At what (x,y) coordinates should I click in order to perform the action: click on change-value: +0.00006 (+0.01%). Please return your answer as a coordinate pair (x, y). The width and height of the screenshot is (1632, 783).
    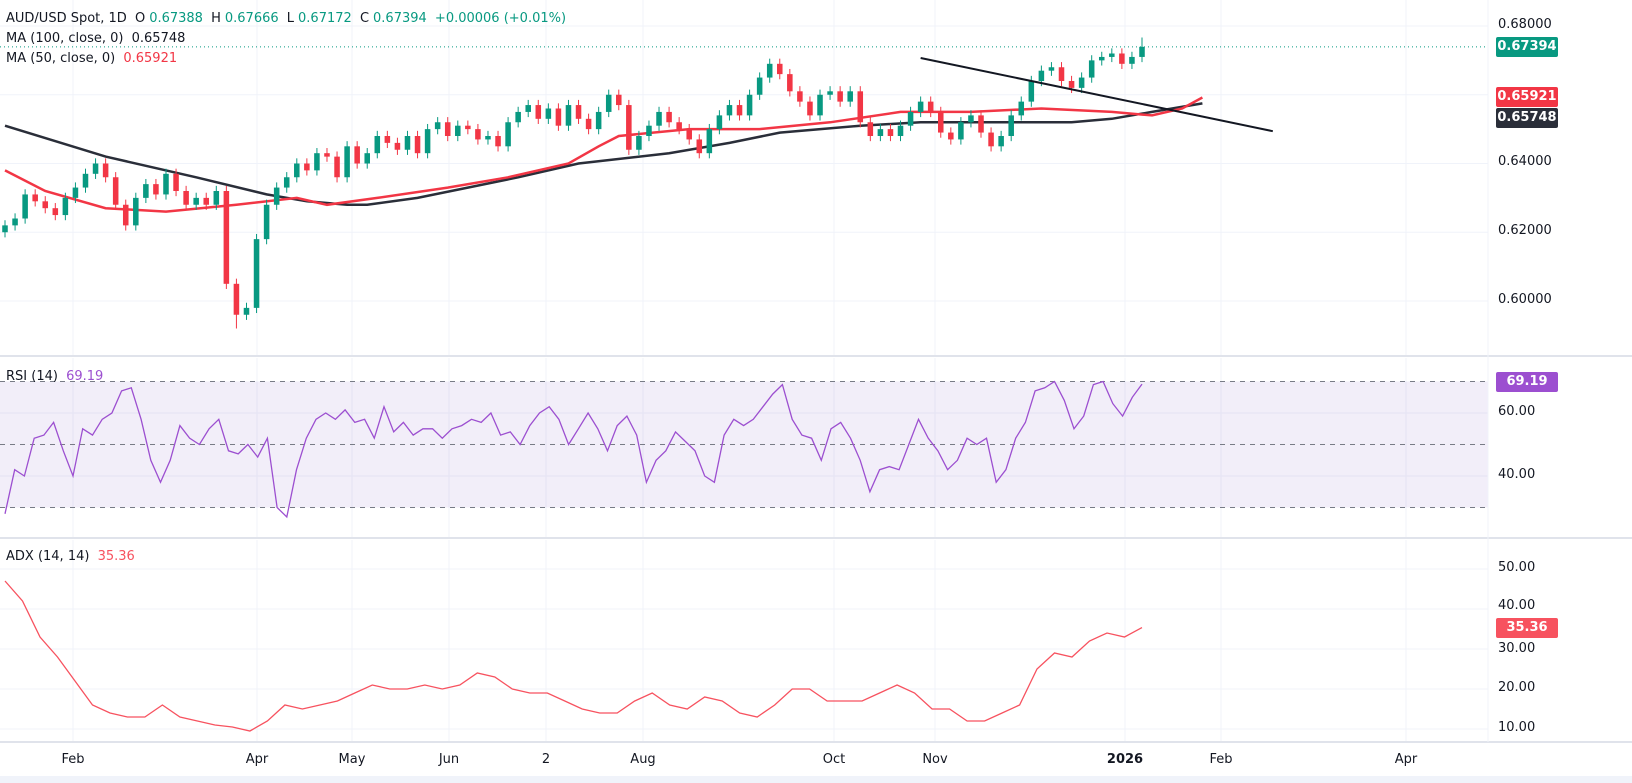
    Looking at the image, I should click on (500, 18).